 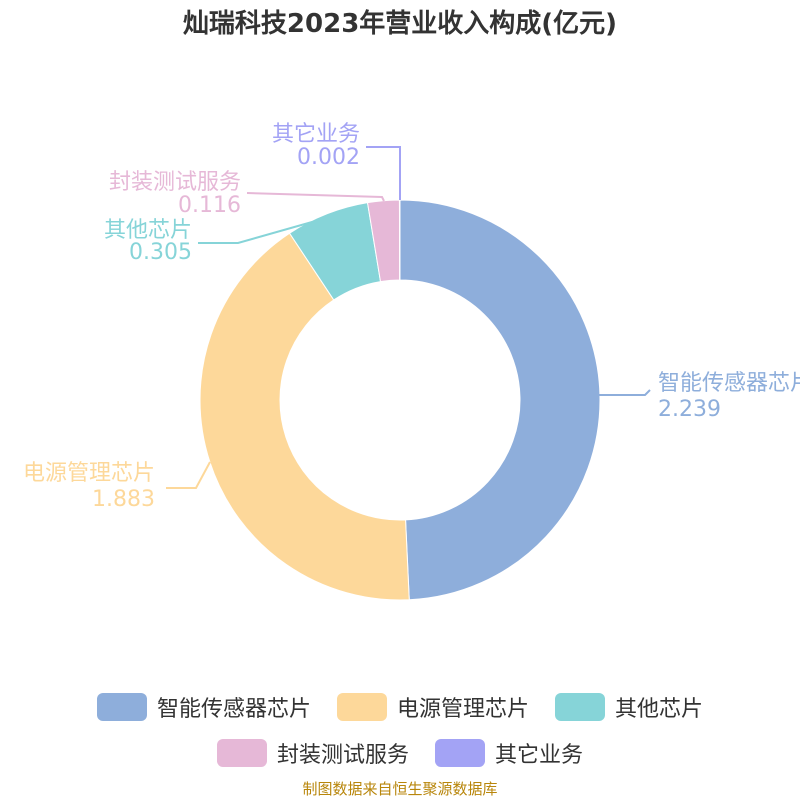 I want to click on legend-label: 电源管理芯片, so click(x=462, y=709).